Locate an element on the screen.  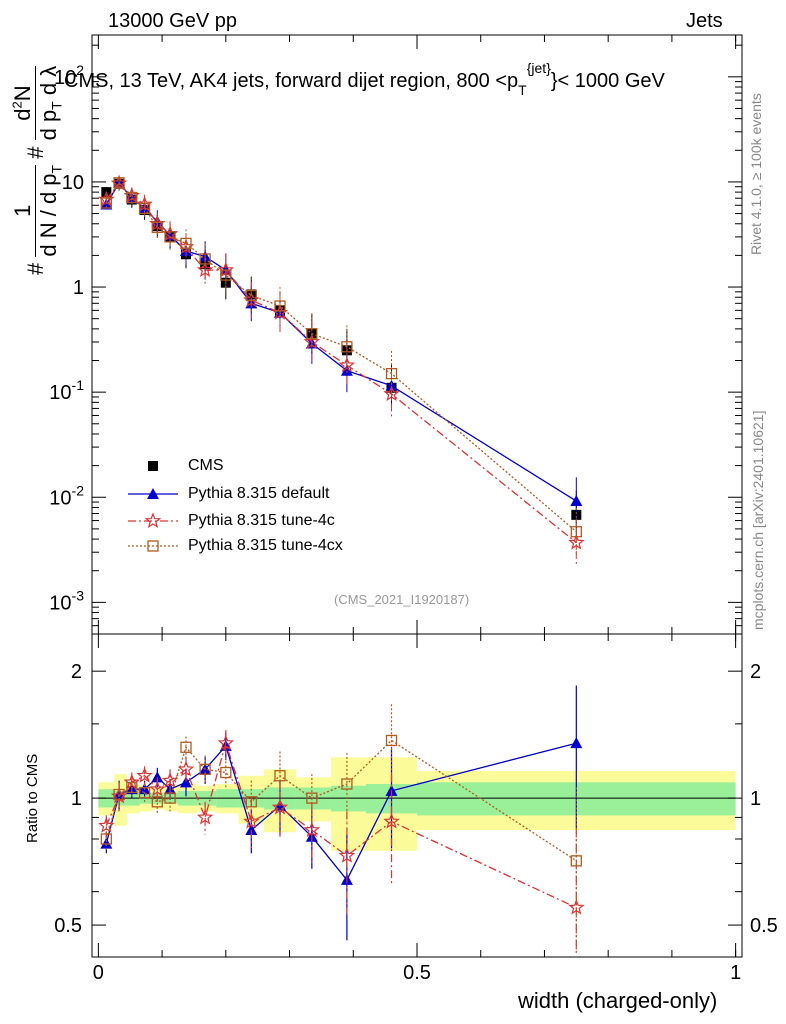
legend-marker-tune4c is located at coordinates (153, 520).